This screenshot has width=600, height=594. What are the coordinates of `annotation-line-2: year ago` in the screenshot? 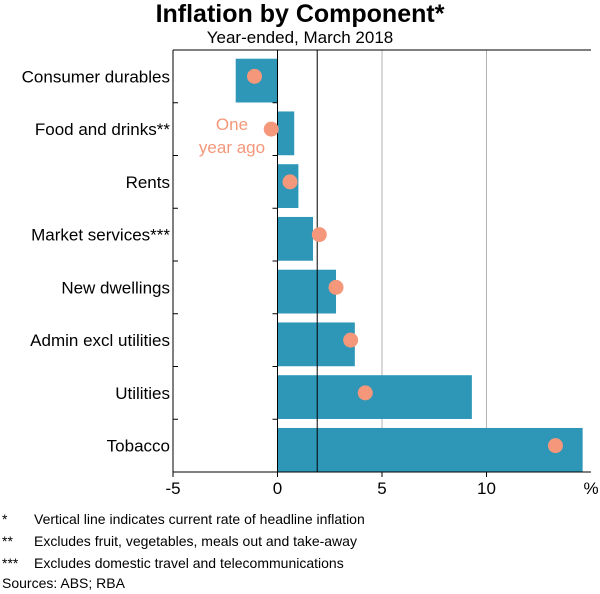 It's located at (232, 147).